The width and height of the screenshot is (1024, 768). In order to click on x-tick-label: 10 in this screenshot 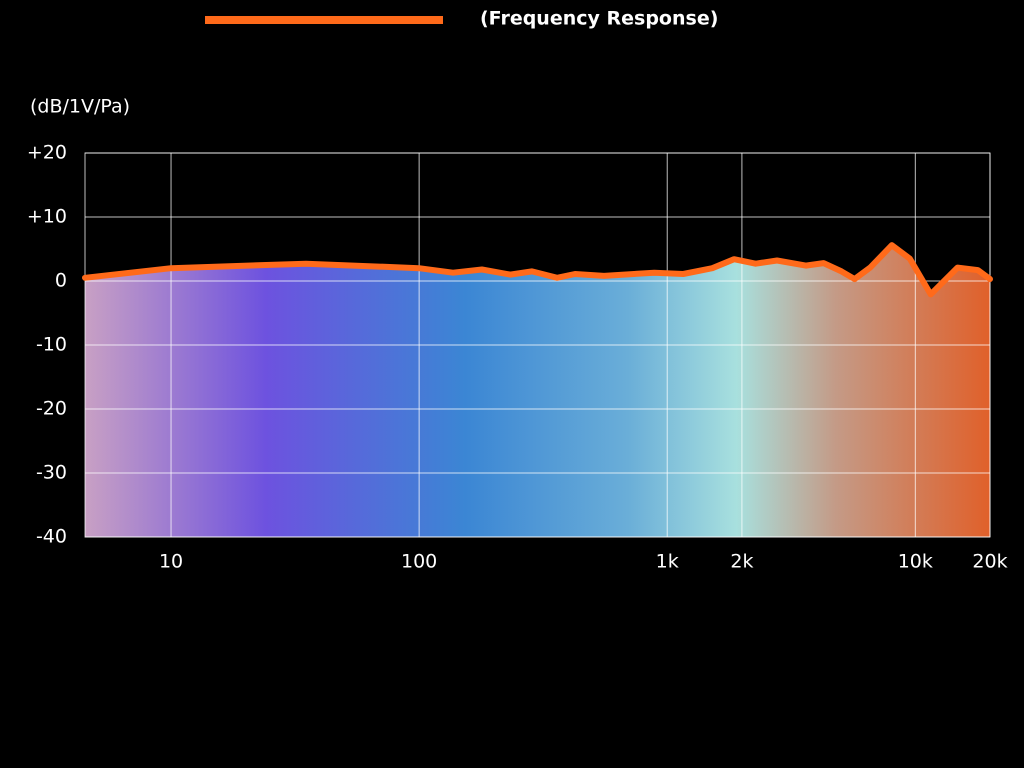, I will do `click(171, 562)`.